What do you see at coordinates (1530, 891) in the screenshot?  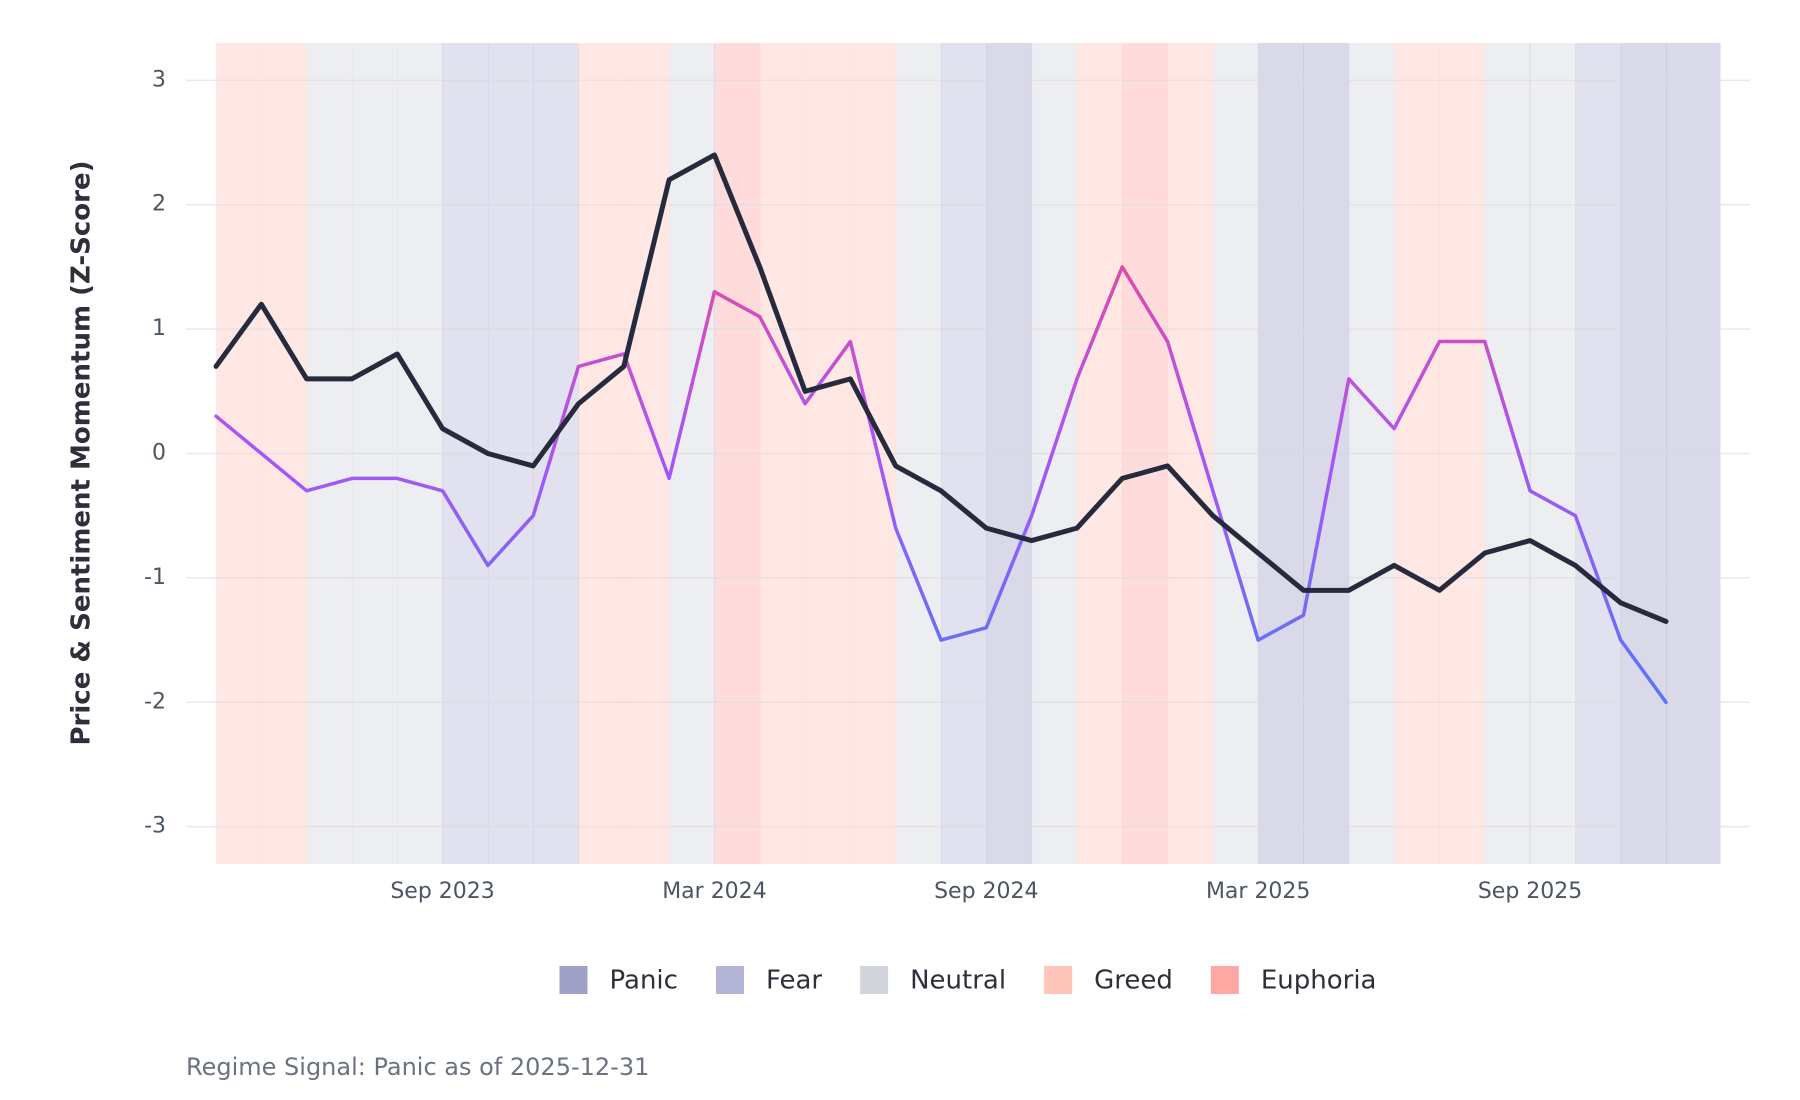 I see `x-tick-label: Sep 2025` at bounding box center [1530, 891].